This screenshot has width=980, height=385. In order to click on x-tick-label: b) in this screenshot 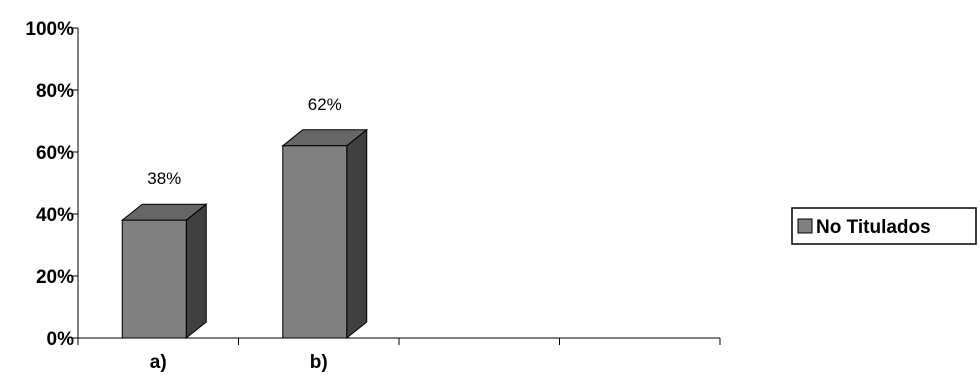, I will do `click(319, 362)`.